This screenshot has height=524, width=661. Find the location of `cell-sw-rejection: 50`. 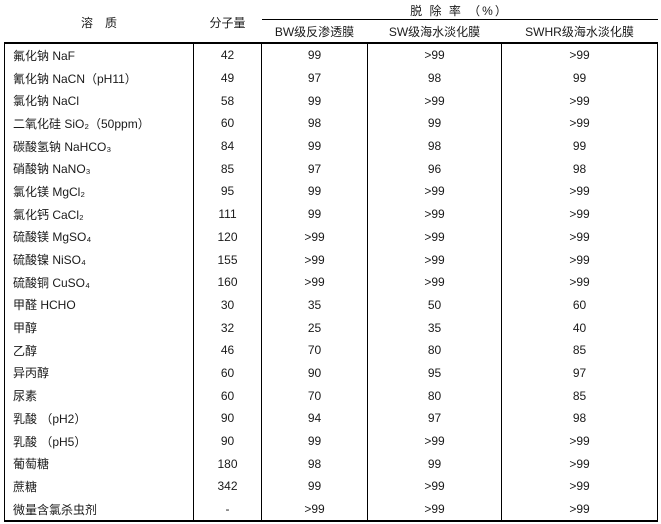

cell-sw-rejection: 50 is located at coordinates (434, 305).